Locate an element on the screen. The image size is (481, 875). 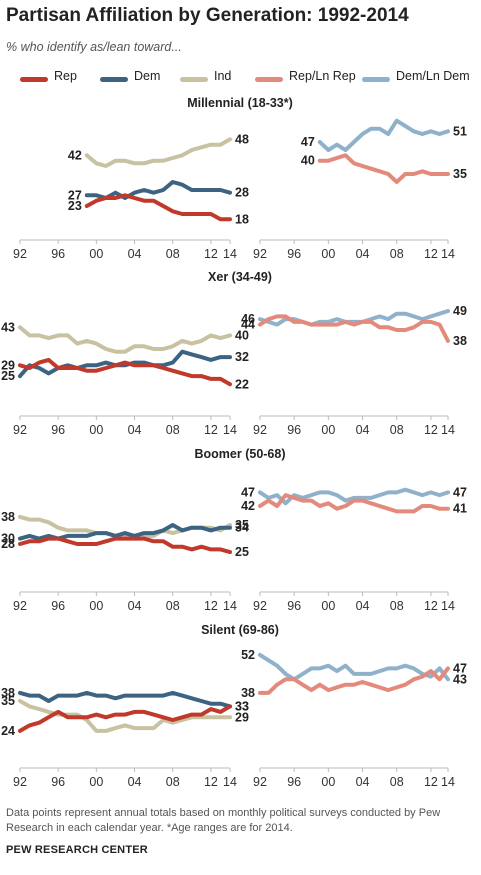
legend-swatch-rep is located at coordinates (34, 79).